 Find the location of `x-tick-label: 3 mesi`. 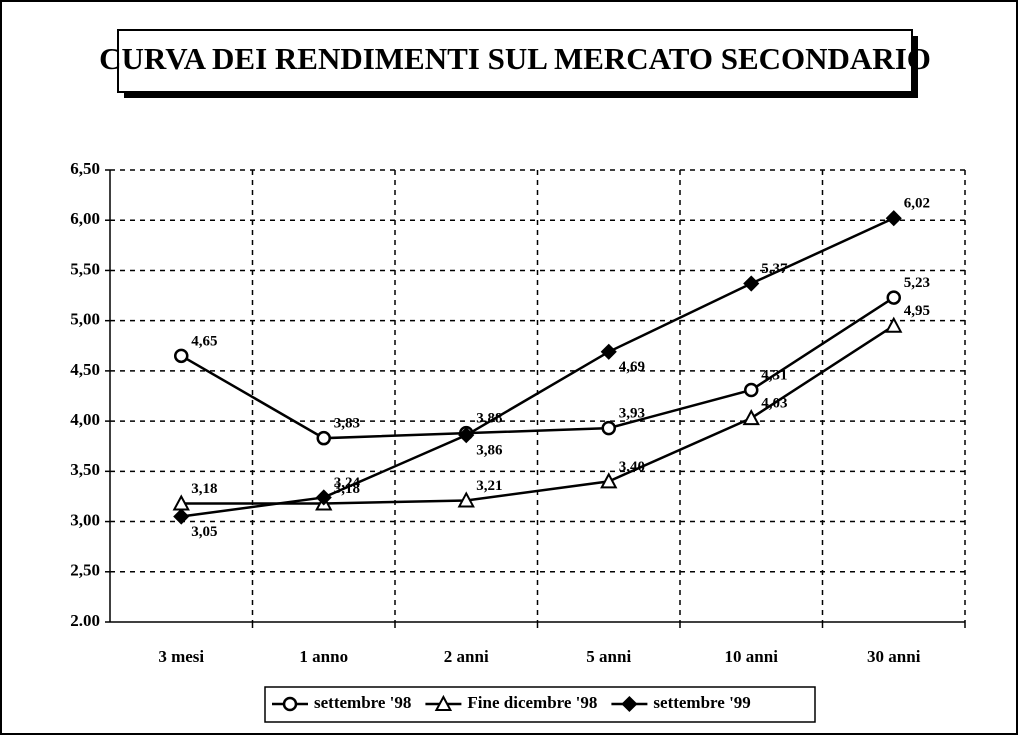

x-tick-label: 3 mesi is located at coordinates (181, 656).